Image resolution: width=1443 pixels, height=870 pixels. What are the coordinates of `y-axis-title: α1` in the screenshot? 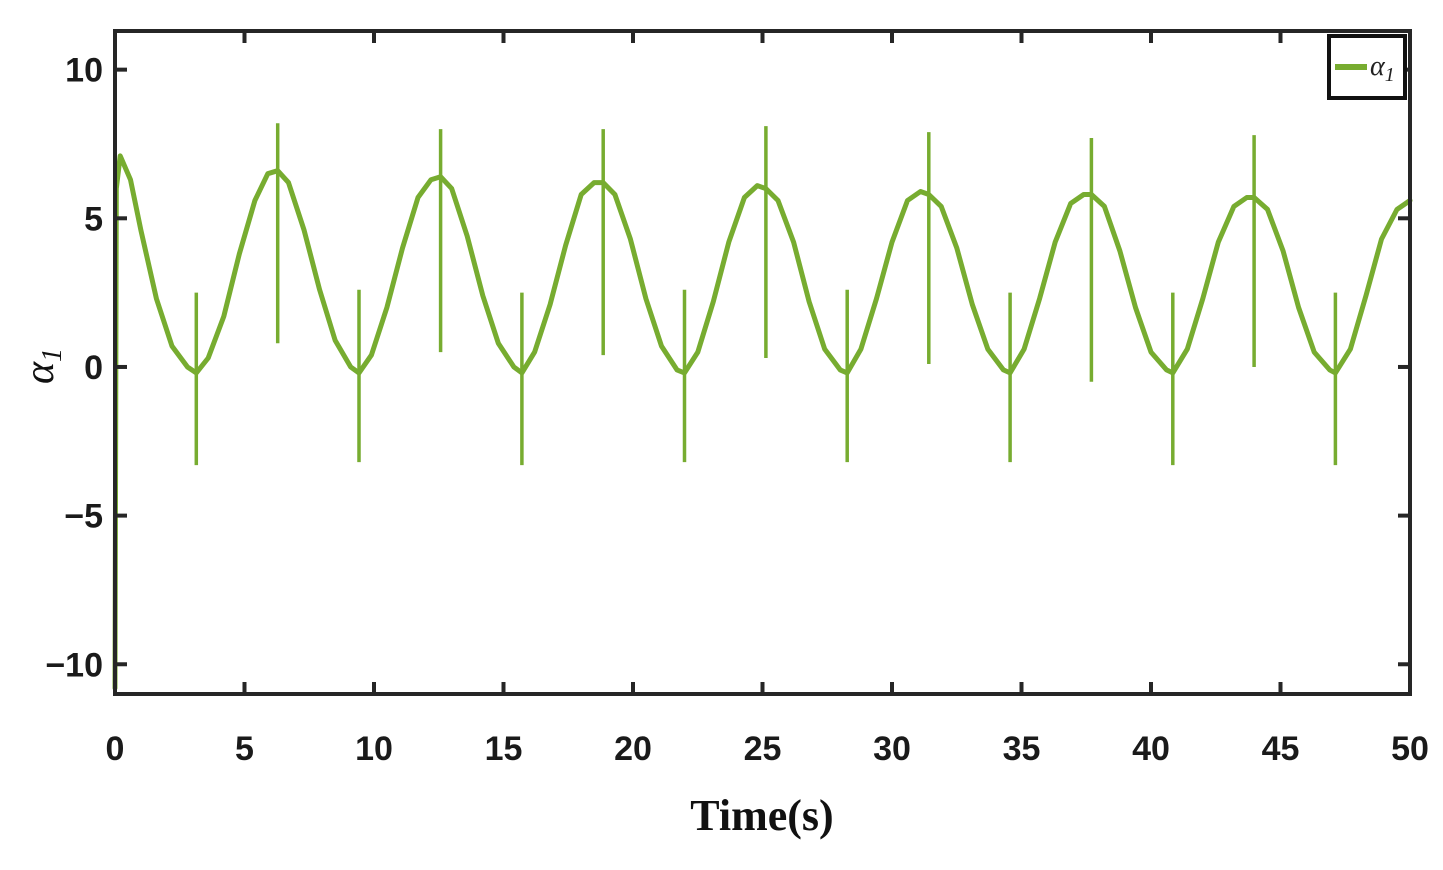 It's located at (42, 366).